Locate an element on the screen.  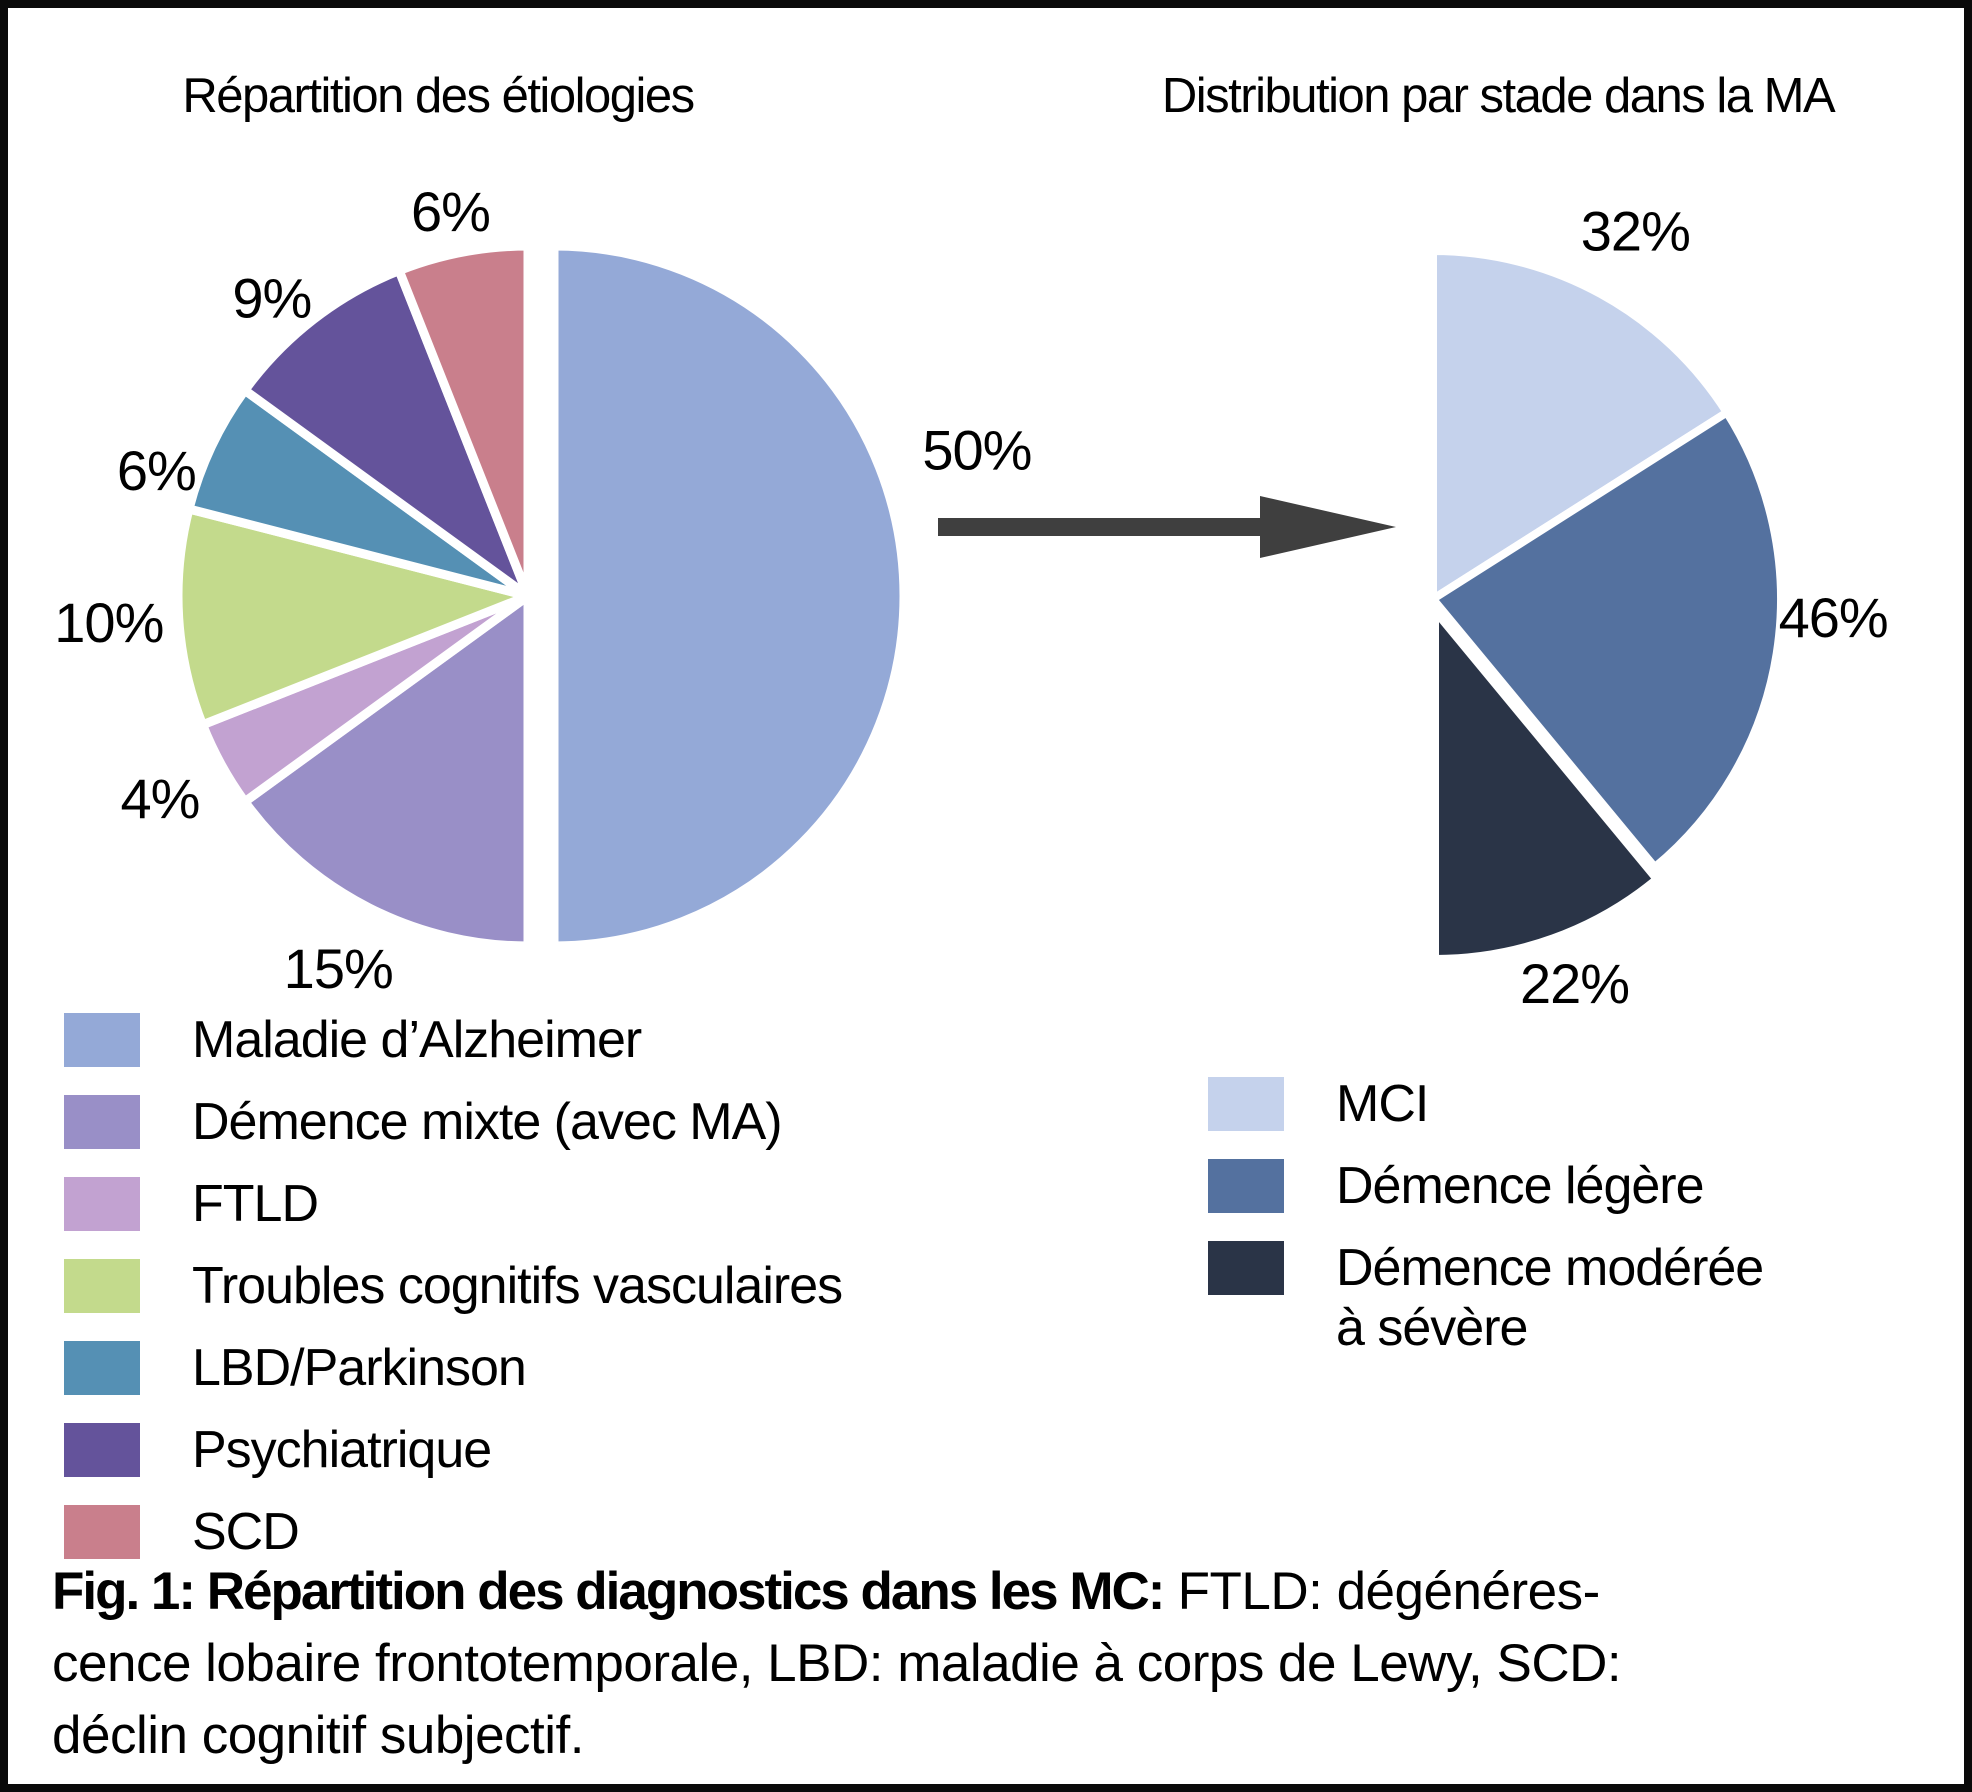
pie-slice-psychiatrique is located at coordinates (388, 436).